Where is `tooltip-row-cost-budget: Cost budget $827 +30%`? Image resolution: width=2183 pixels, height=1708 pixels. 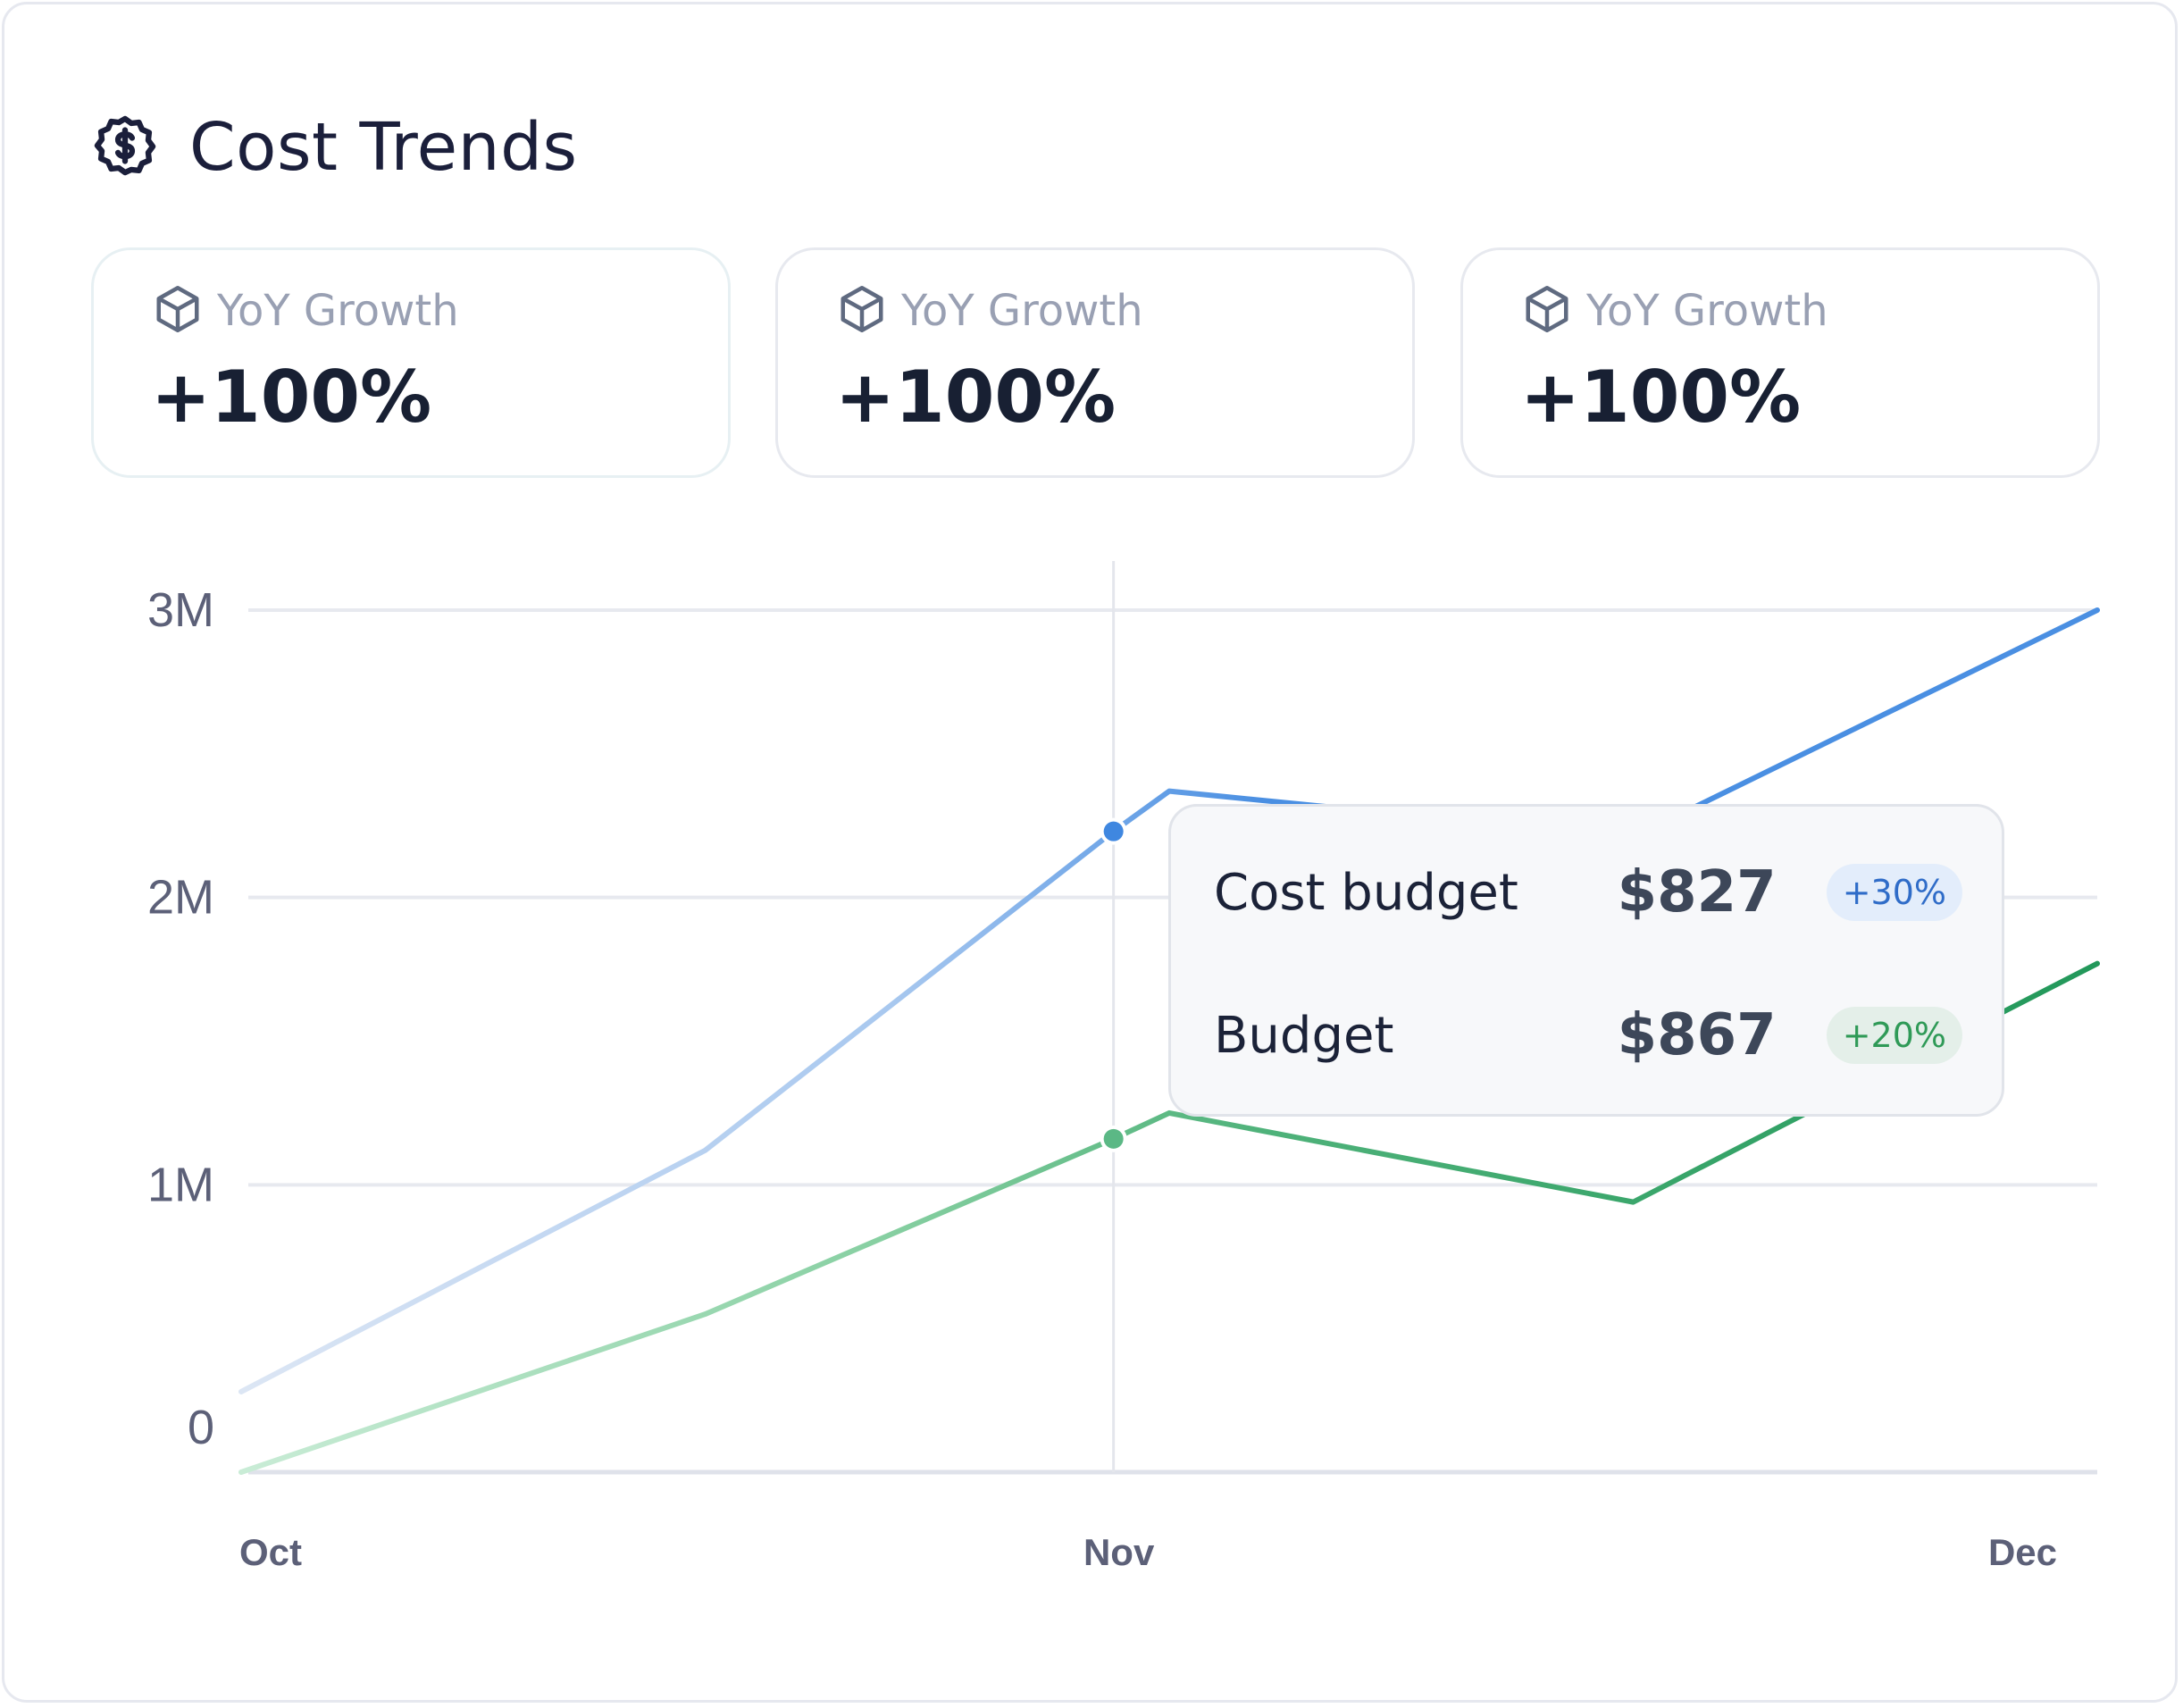
tooltip-row-cost-budget: Cost budget $827 +30% is located at coordinates (1588, 892).